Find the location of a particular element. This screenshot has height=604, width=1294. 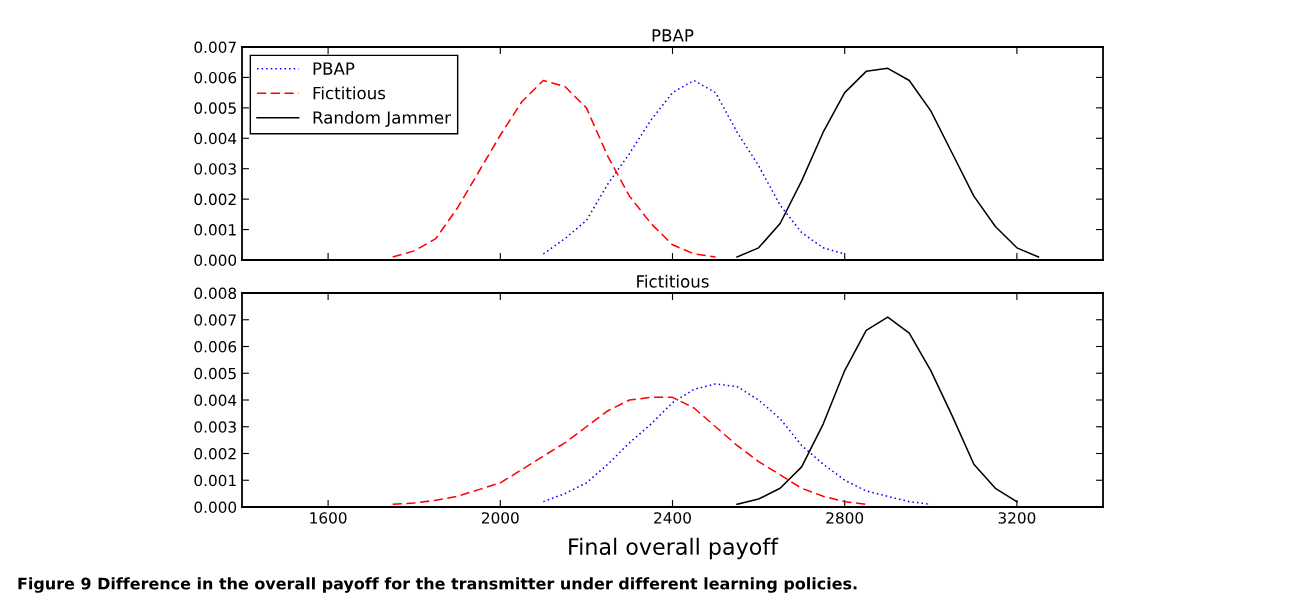

x-tick-label: 2000 is located at coordinates (500, 518).